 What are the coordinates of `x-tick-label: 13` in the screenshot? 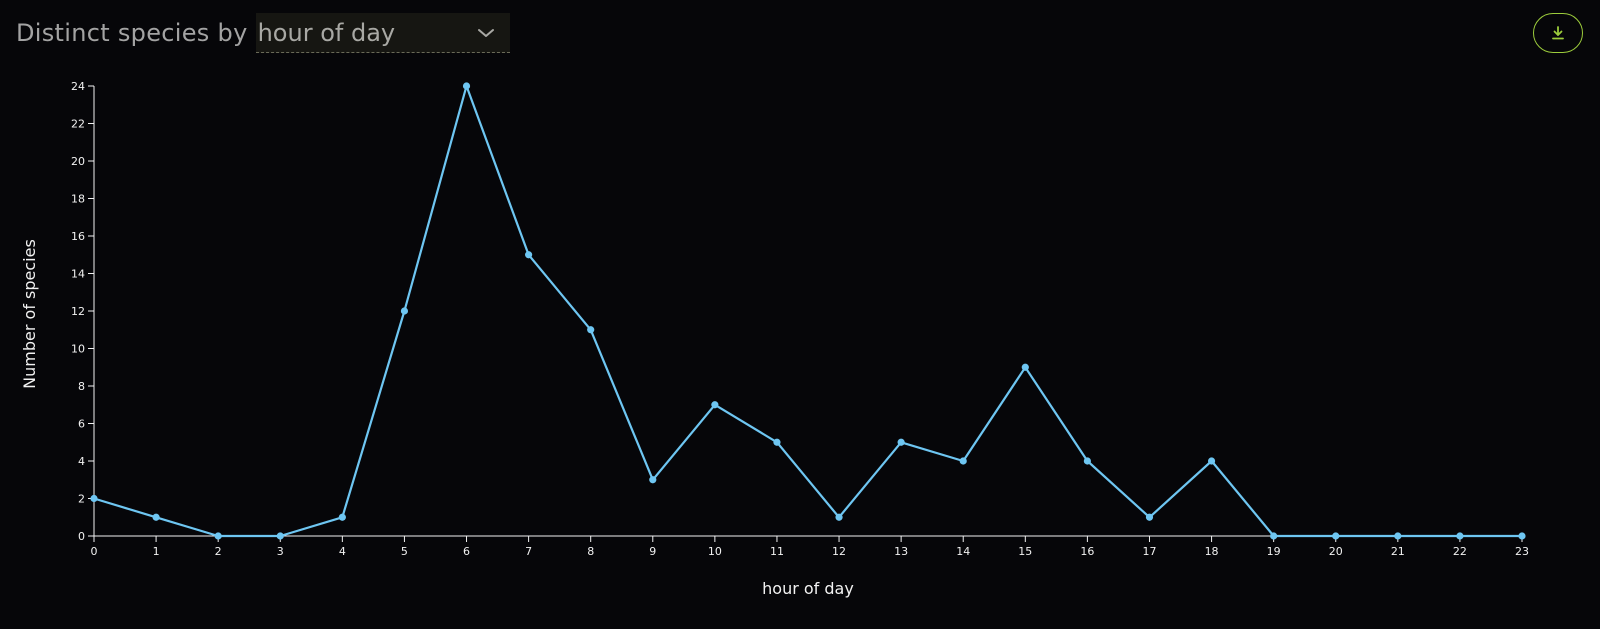 It's located at (901, 551).